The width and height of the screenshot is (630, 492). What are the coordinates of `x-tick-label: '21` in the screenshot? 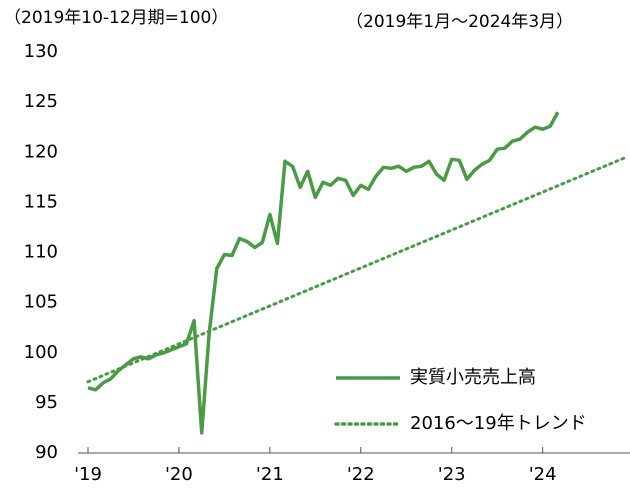 It's located at (270, 474).